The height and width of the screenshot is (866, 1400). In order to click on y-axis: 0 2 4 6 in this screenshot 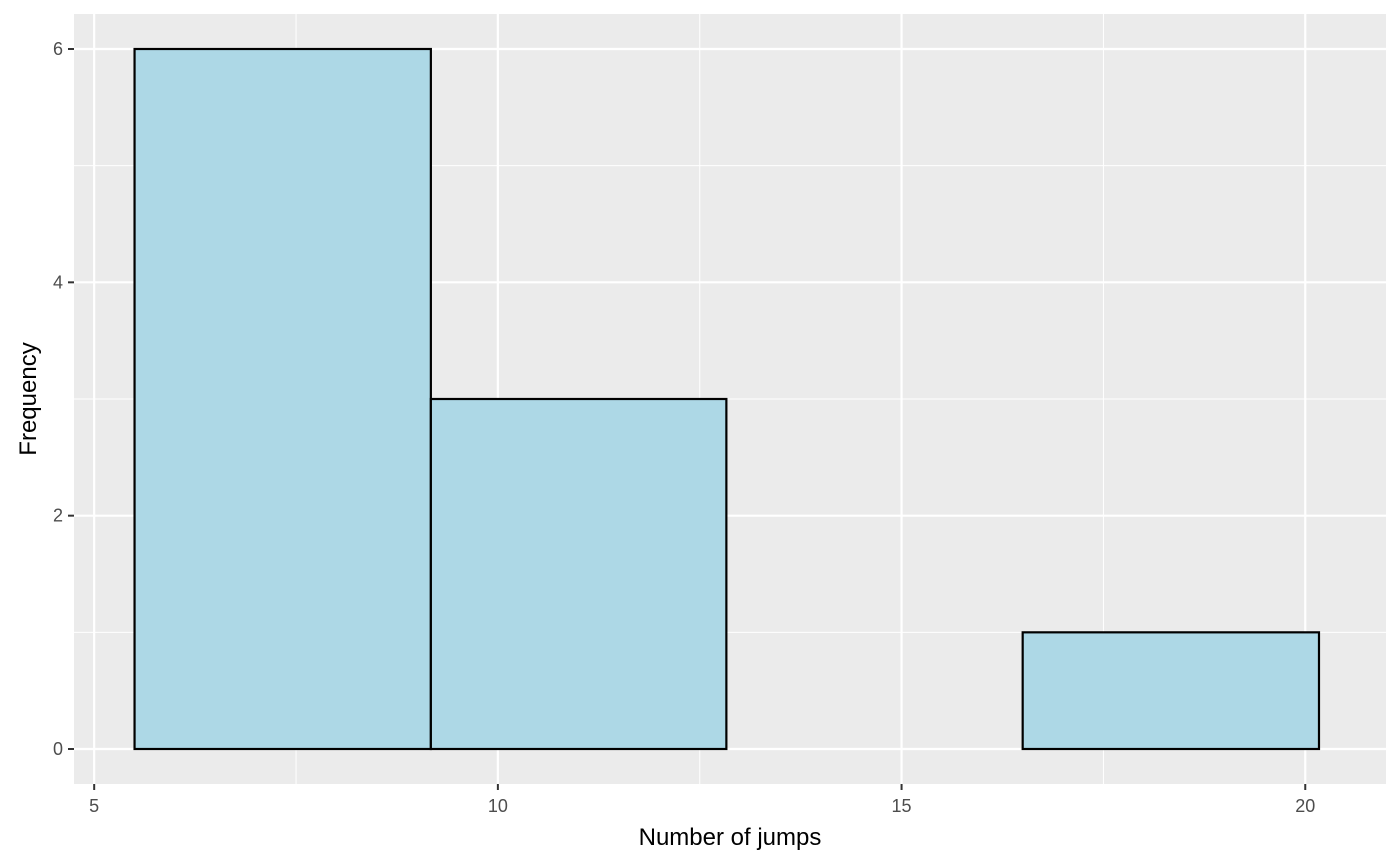, I will do `click(63, 399)`.